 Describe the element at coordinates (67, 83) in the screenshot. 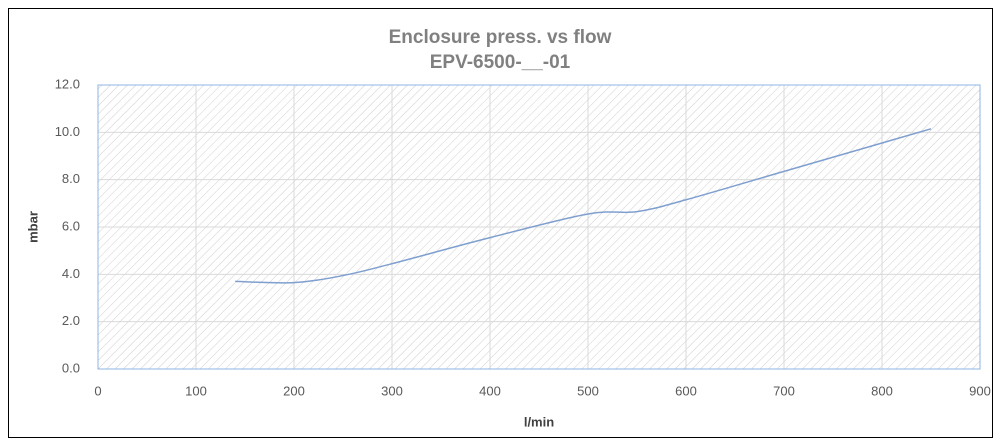

I see `y-tick-label: 12.0` at that location.